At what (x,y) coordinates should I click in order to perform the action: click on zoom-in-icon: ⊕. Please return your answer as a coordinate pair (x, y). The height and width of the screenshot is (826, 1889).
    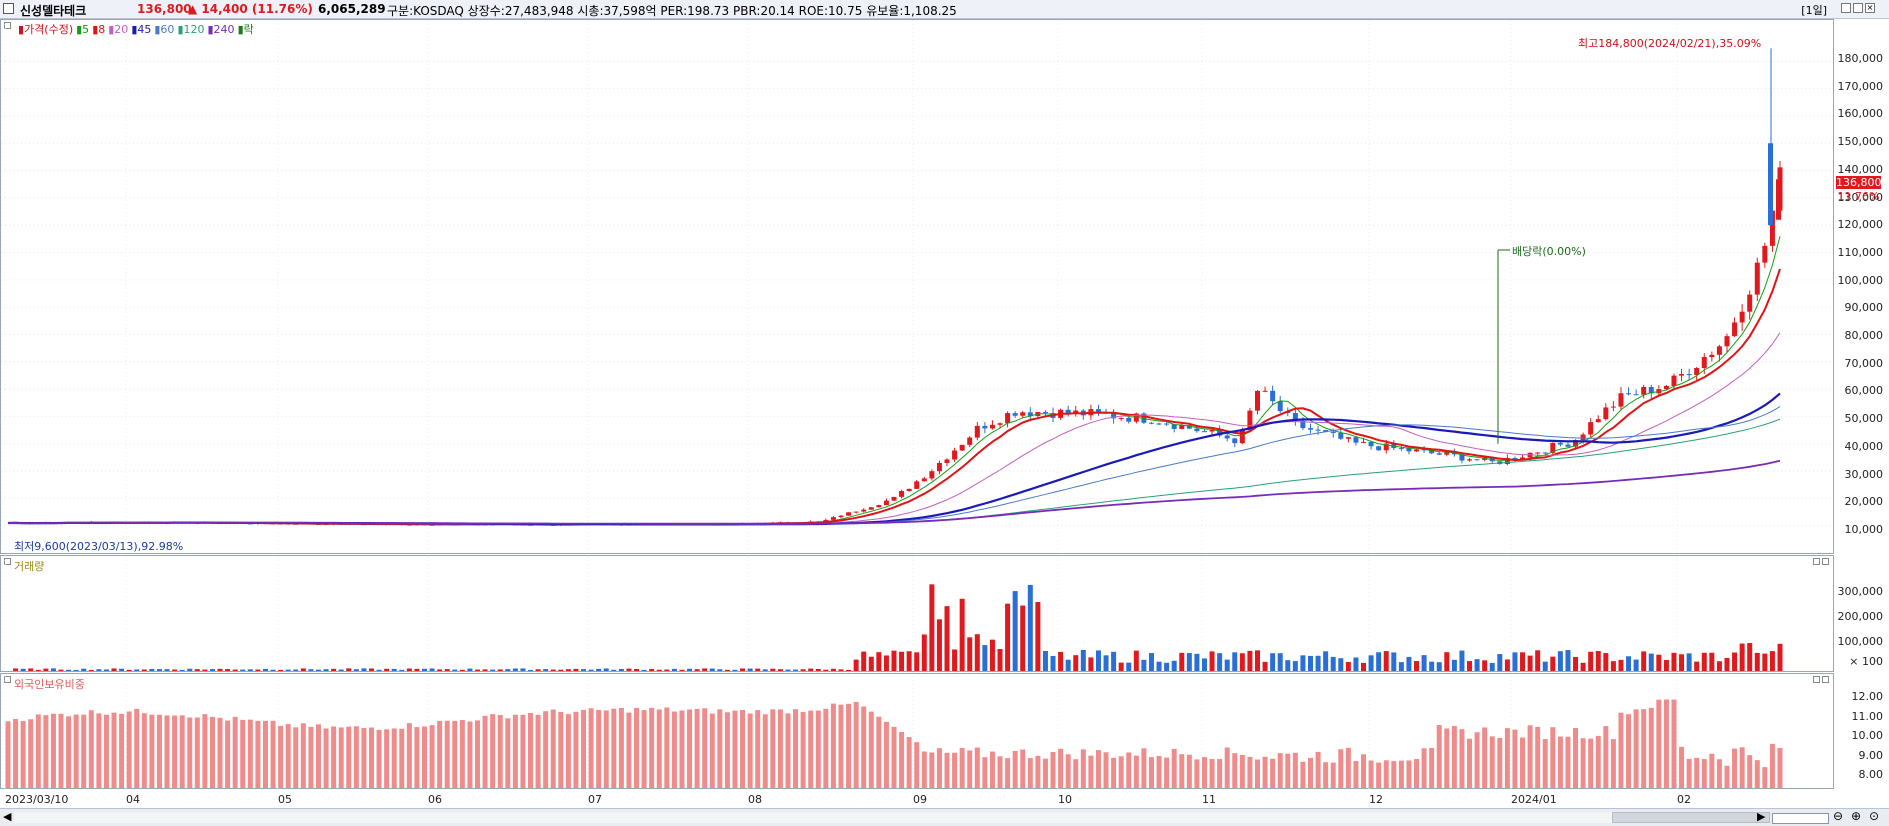
    Looking at the image, I should click on (1856, 816).